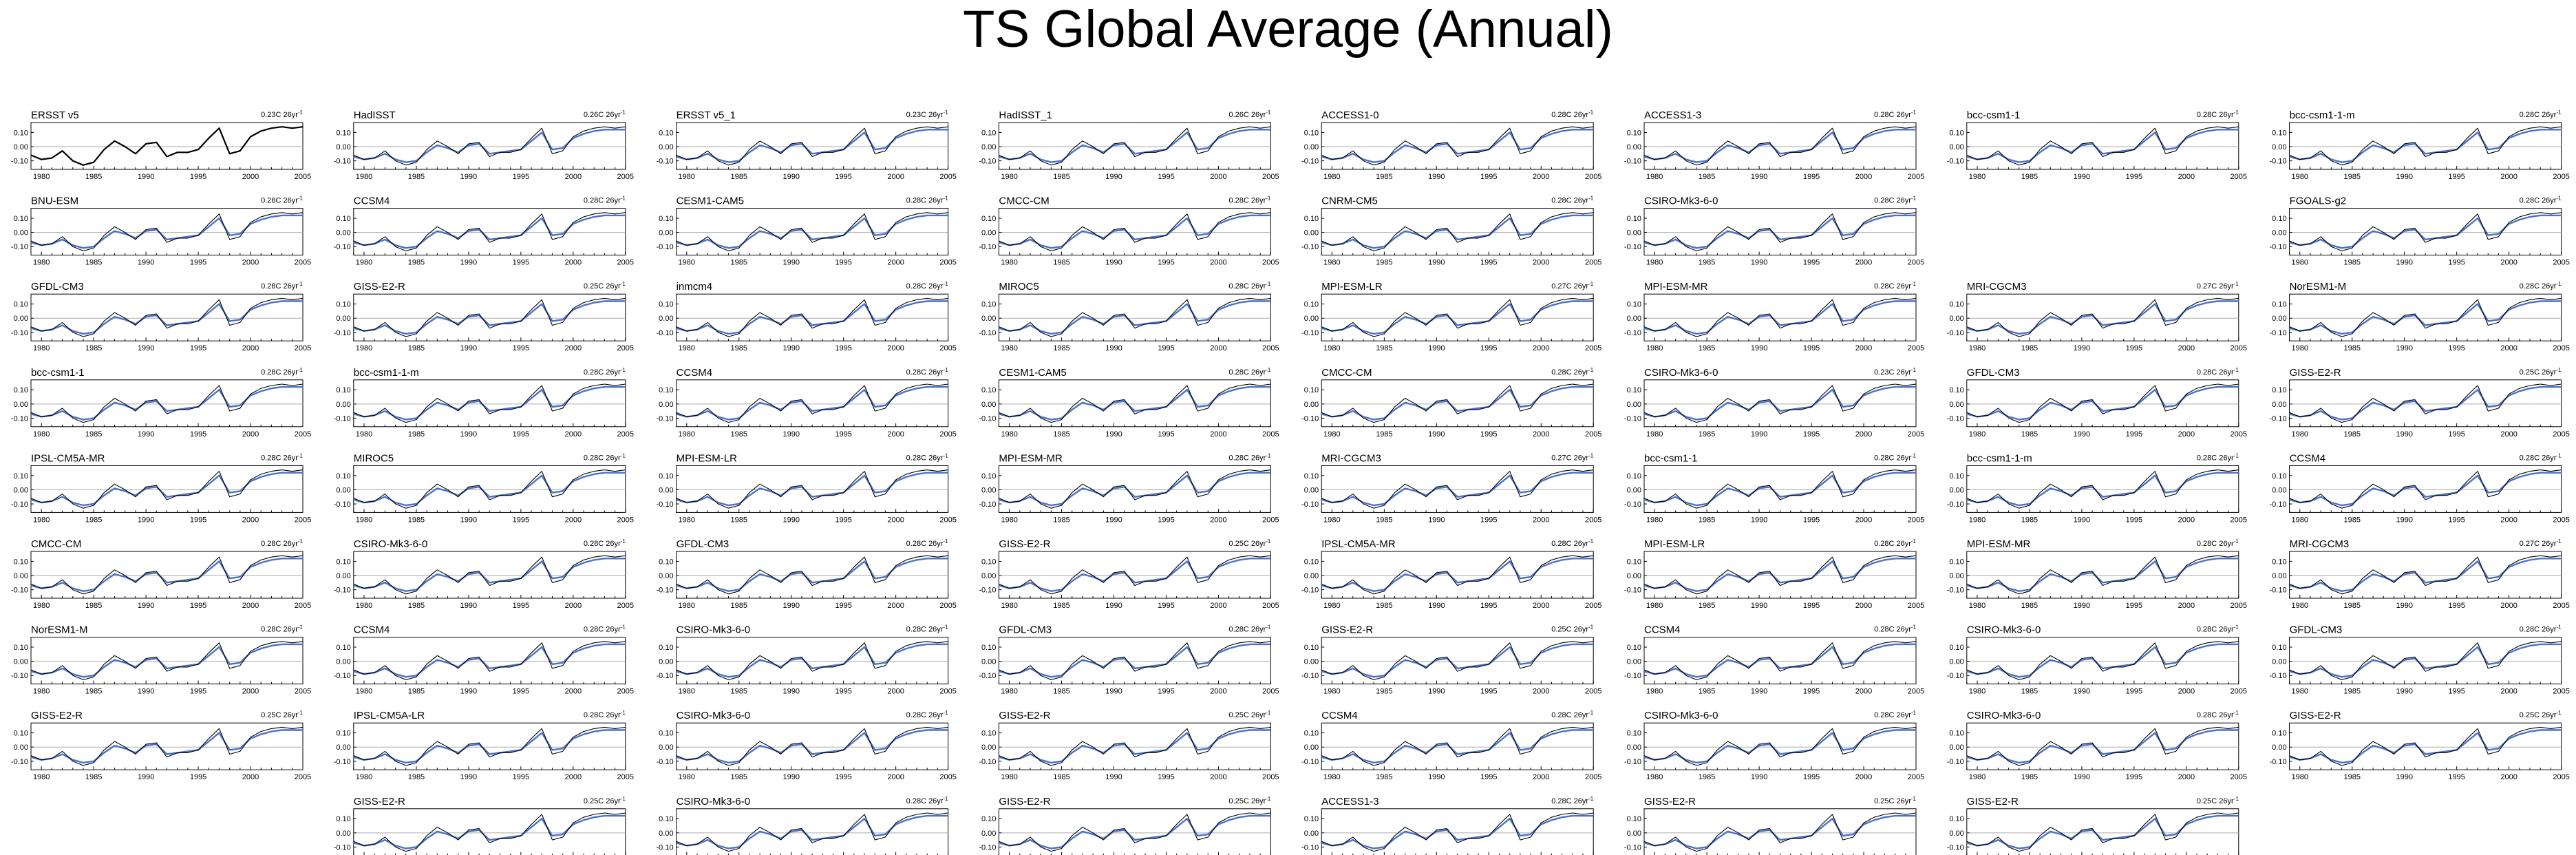 The image size is (2576, 855). I want to click on panel-name: MPI-ESM-LR, so click(707, 458).